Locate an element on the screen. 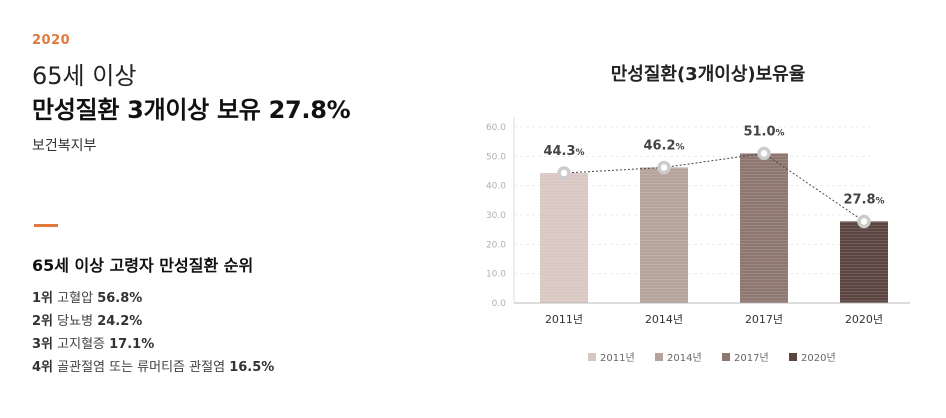  ranking-rank: 1위 is located at coordinates (43, 298).